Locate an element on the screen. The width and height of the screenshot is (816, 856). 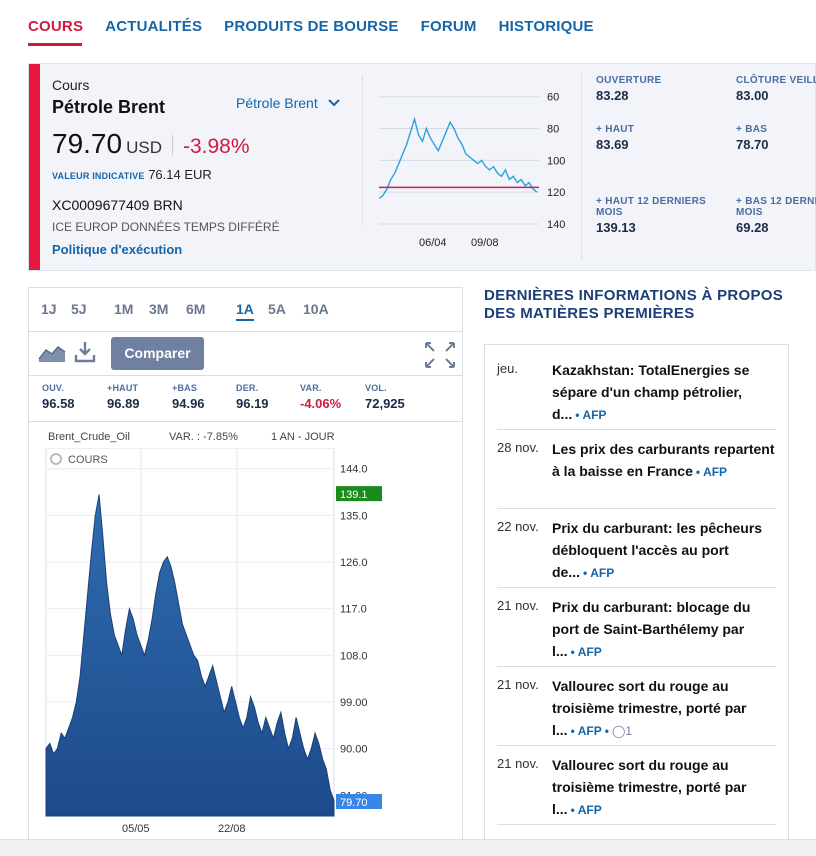
stat-high-12m: + HAUT 12 DERNIERS MOIS 139.13 is located at coordinates (658, 215).